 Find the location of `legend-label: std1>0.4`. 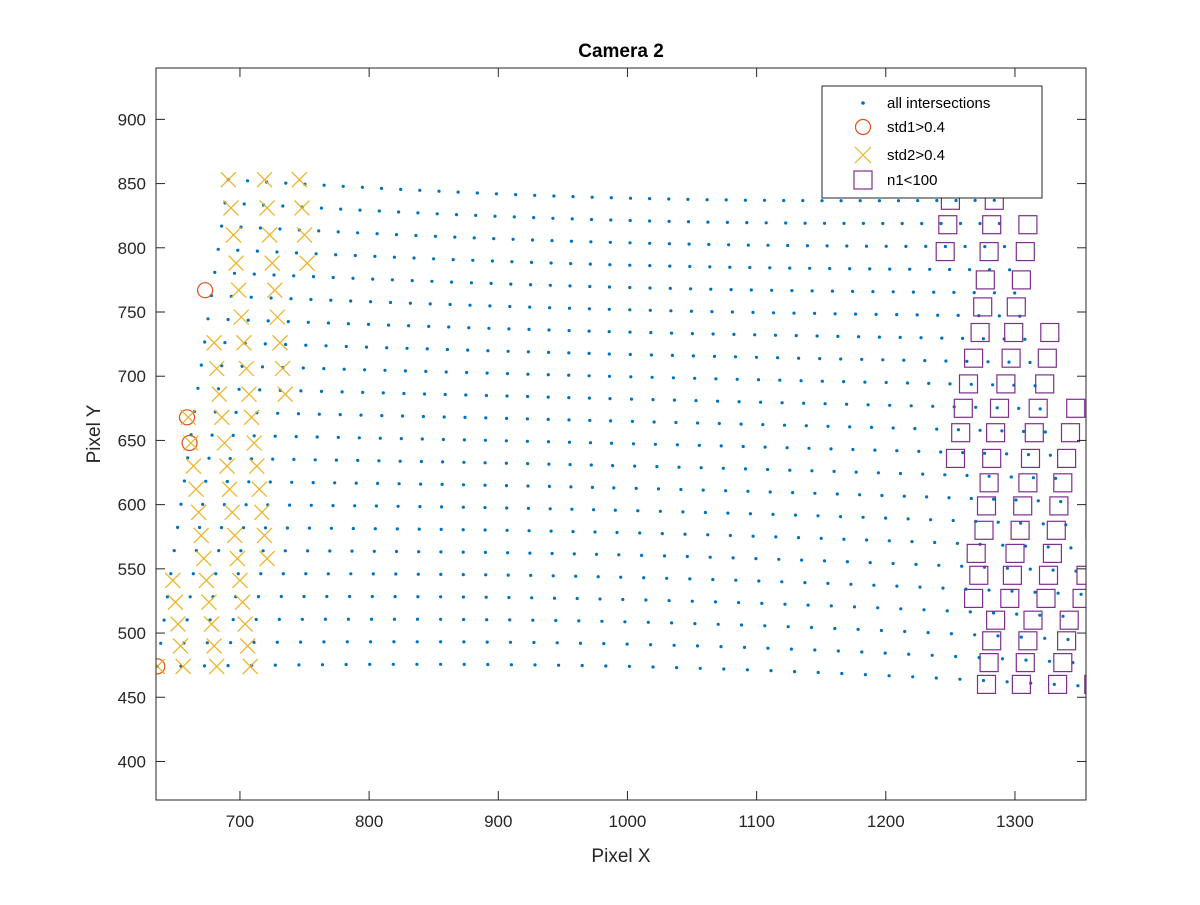

legend-label: std1>0.4 is located at coordinates (916, 127).